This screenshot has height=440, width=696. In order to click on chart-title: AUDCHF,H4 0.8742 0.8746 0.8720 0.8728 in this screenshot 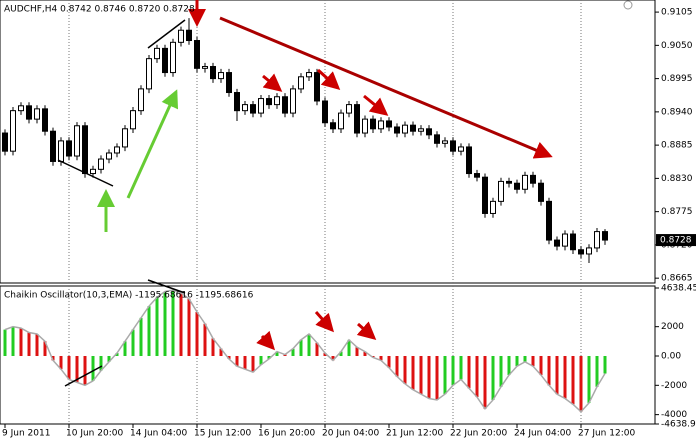, I will do `click(99, 10)`.